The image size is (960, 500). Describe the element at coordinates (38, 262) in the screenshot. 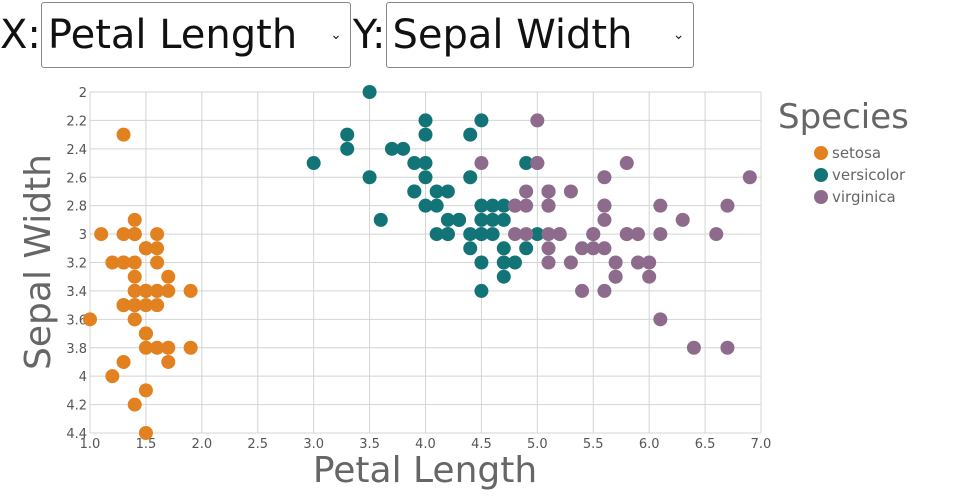

I see `y-axis-title: Sepal Width` at that location.